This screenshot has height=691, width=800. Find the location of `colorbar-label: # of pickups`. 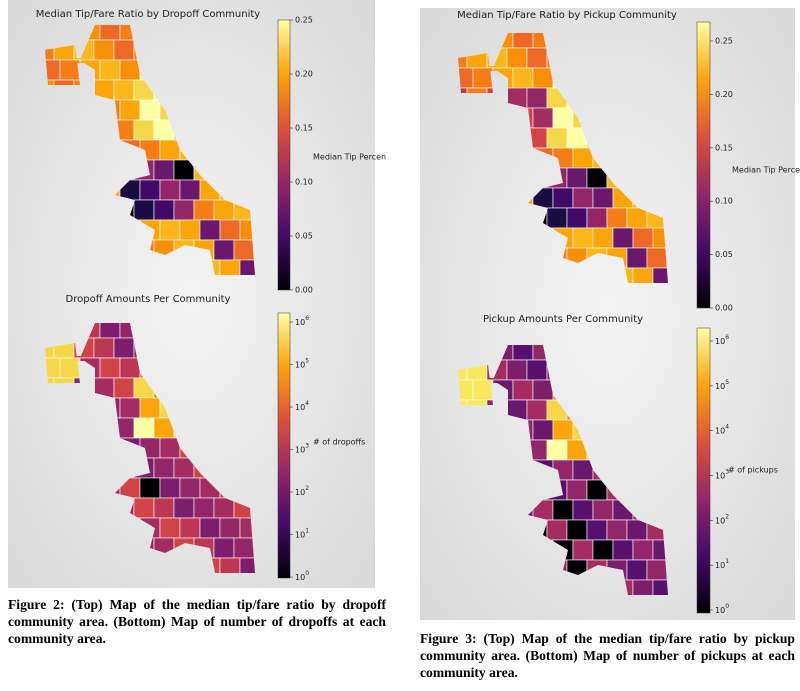

colorbar-label: # of pickups is located at coordinates (753, 470).